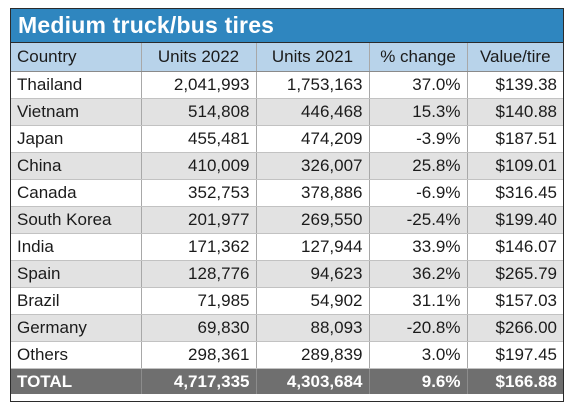 This screenshot has width=574, height=410. I want to click on cell-units-2022: 455,481, so click(199, 139).